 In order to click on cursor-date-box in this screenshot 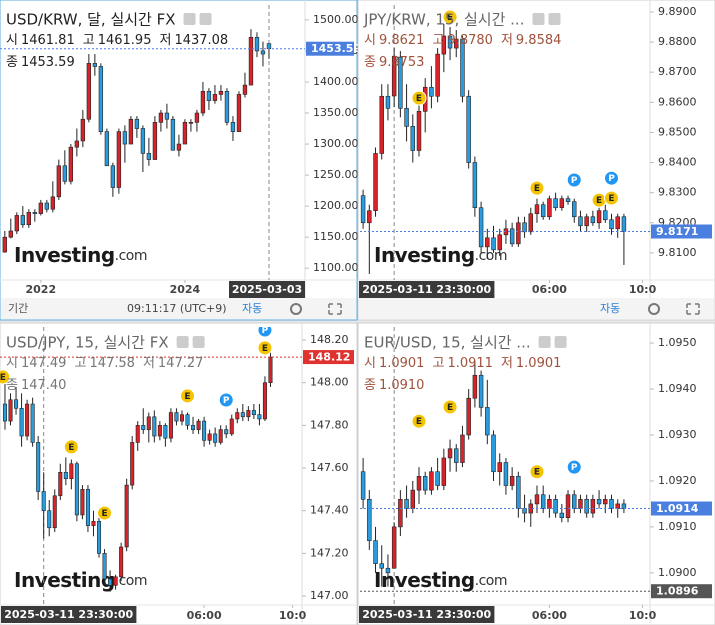, I will do `click(427, 614)`.